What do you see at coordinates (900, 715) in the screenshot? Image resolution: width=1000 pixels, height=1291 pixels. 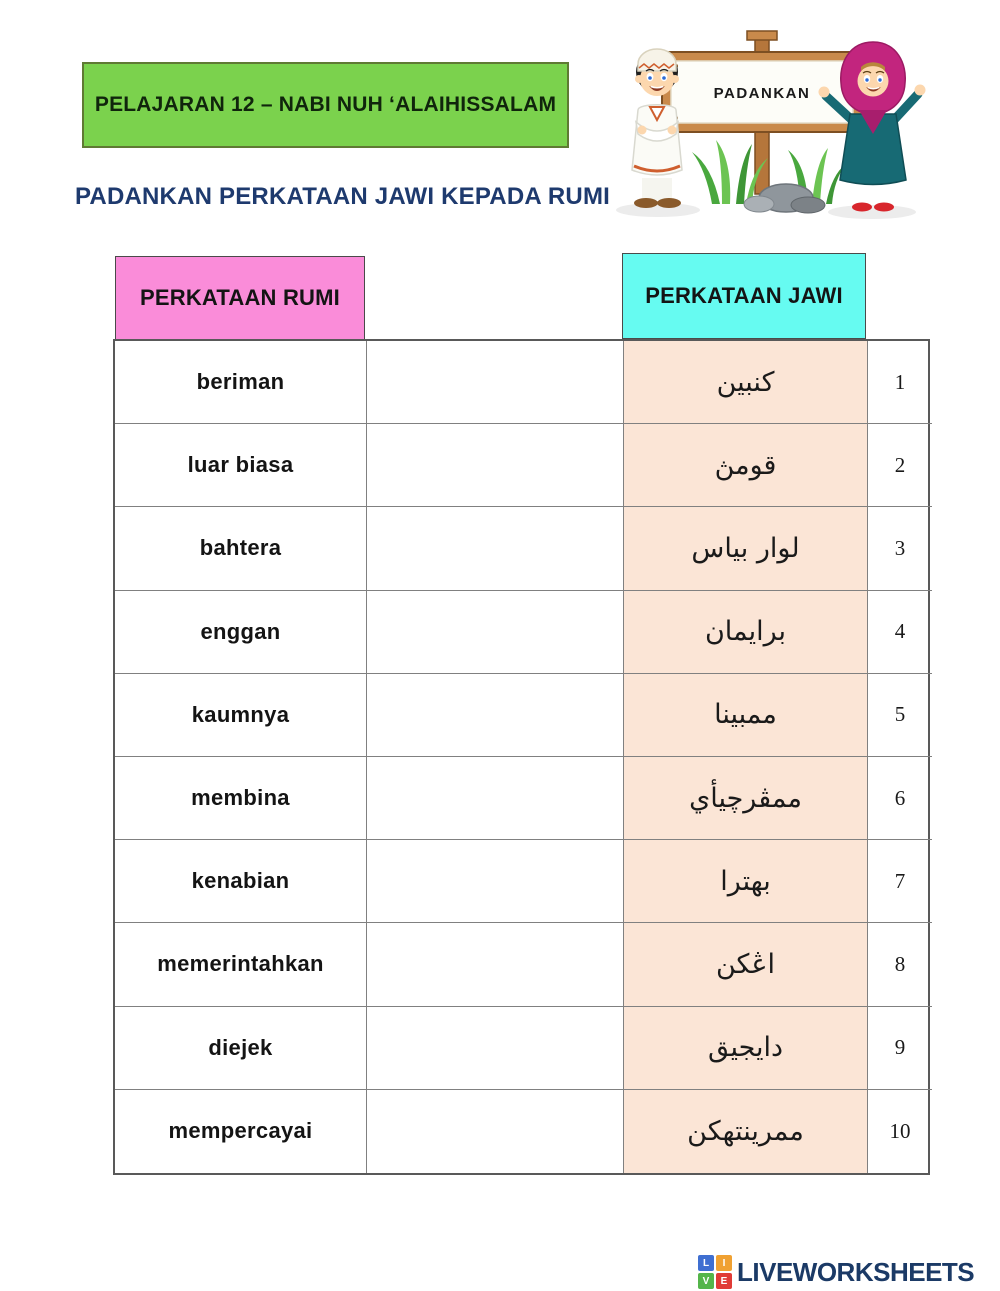 I see `row-number: 5` at bounding box center [900, 715].